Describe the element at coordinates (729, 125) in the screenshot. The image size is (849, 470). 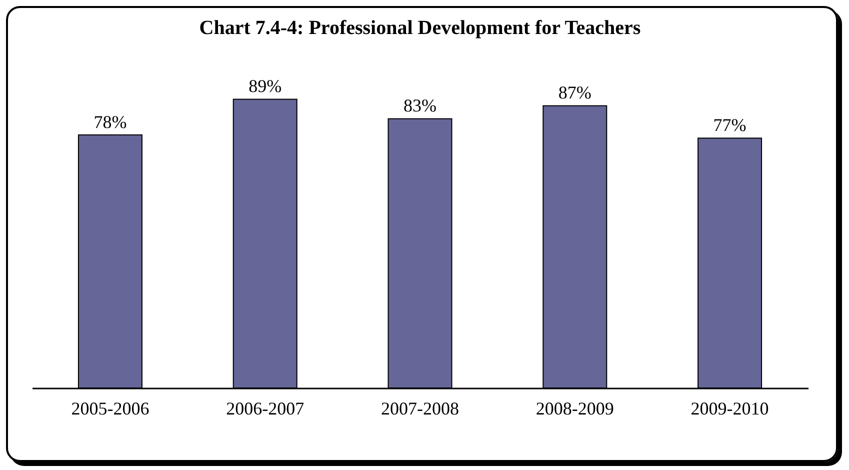
I see `data-label: 77%` at that location.